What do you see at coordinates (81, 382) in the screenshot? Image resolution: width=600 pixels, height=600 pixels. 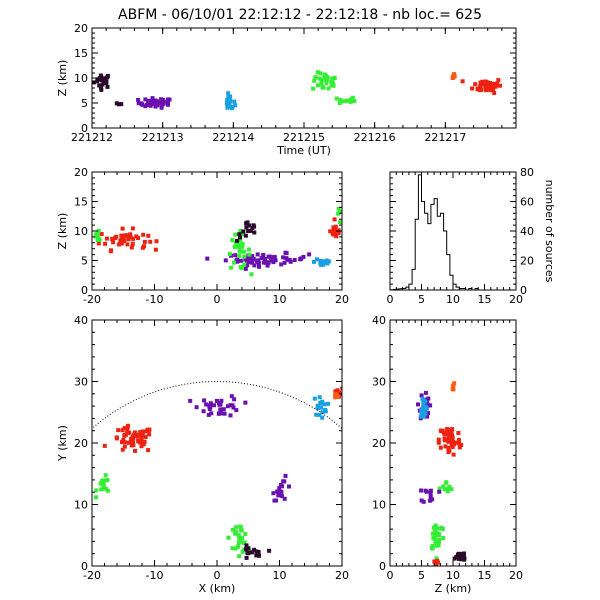 I see `y-tick-label: 30` at bounding box center [81, 382].